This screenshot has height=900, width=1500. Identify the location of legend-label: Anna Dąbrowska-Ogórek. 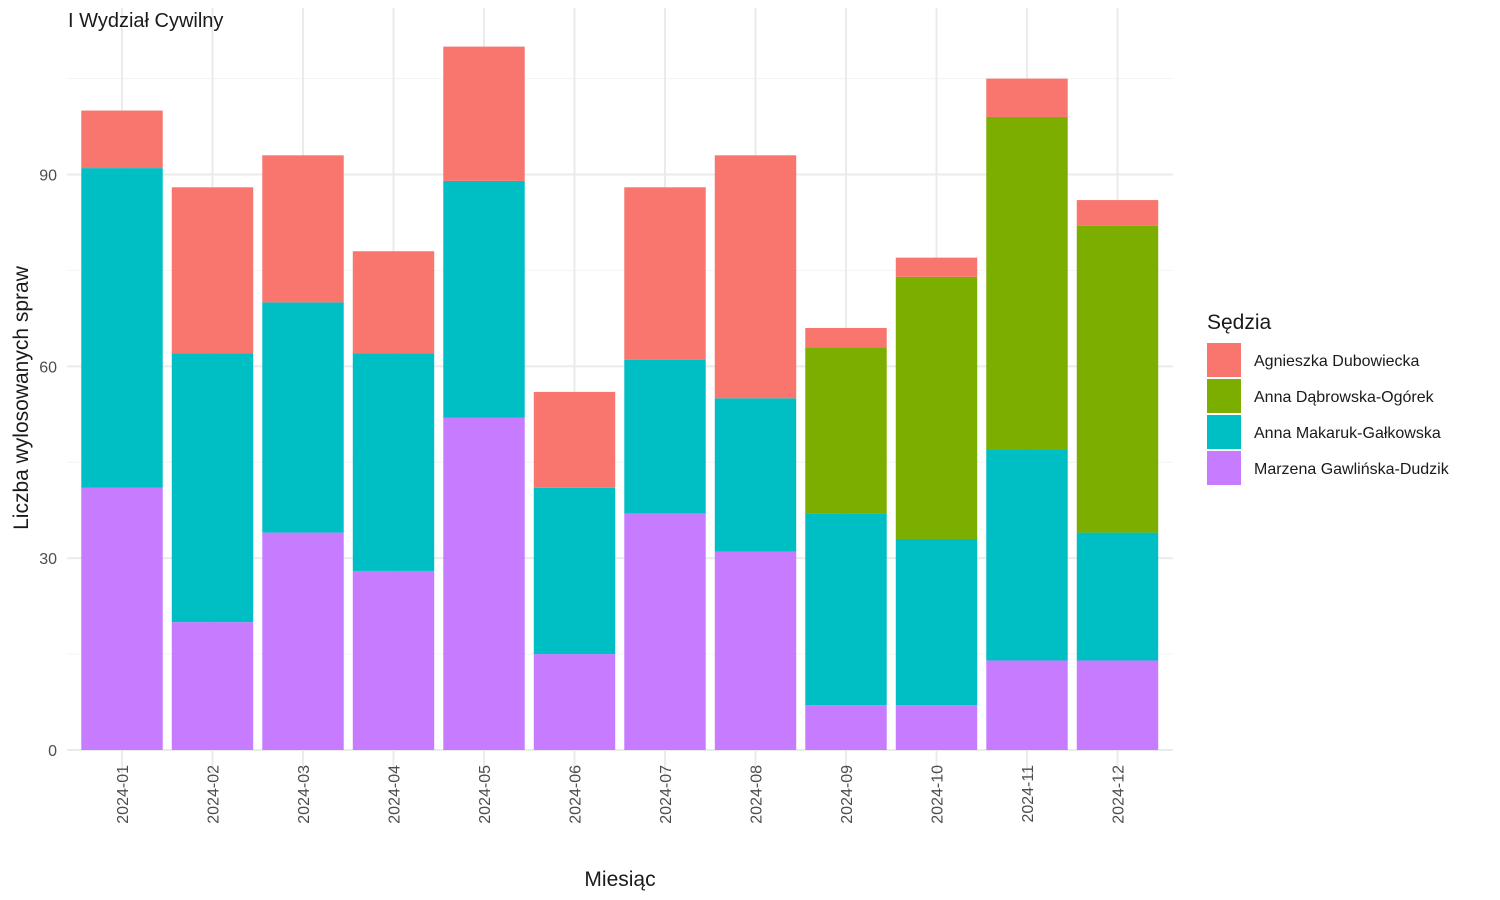
(1344, 397).